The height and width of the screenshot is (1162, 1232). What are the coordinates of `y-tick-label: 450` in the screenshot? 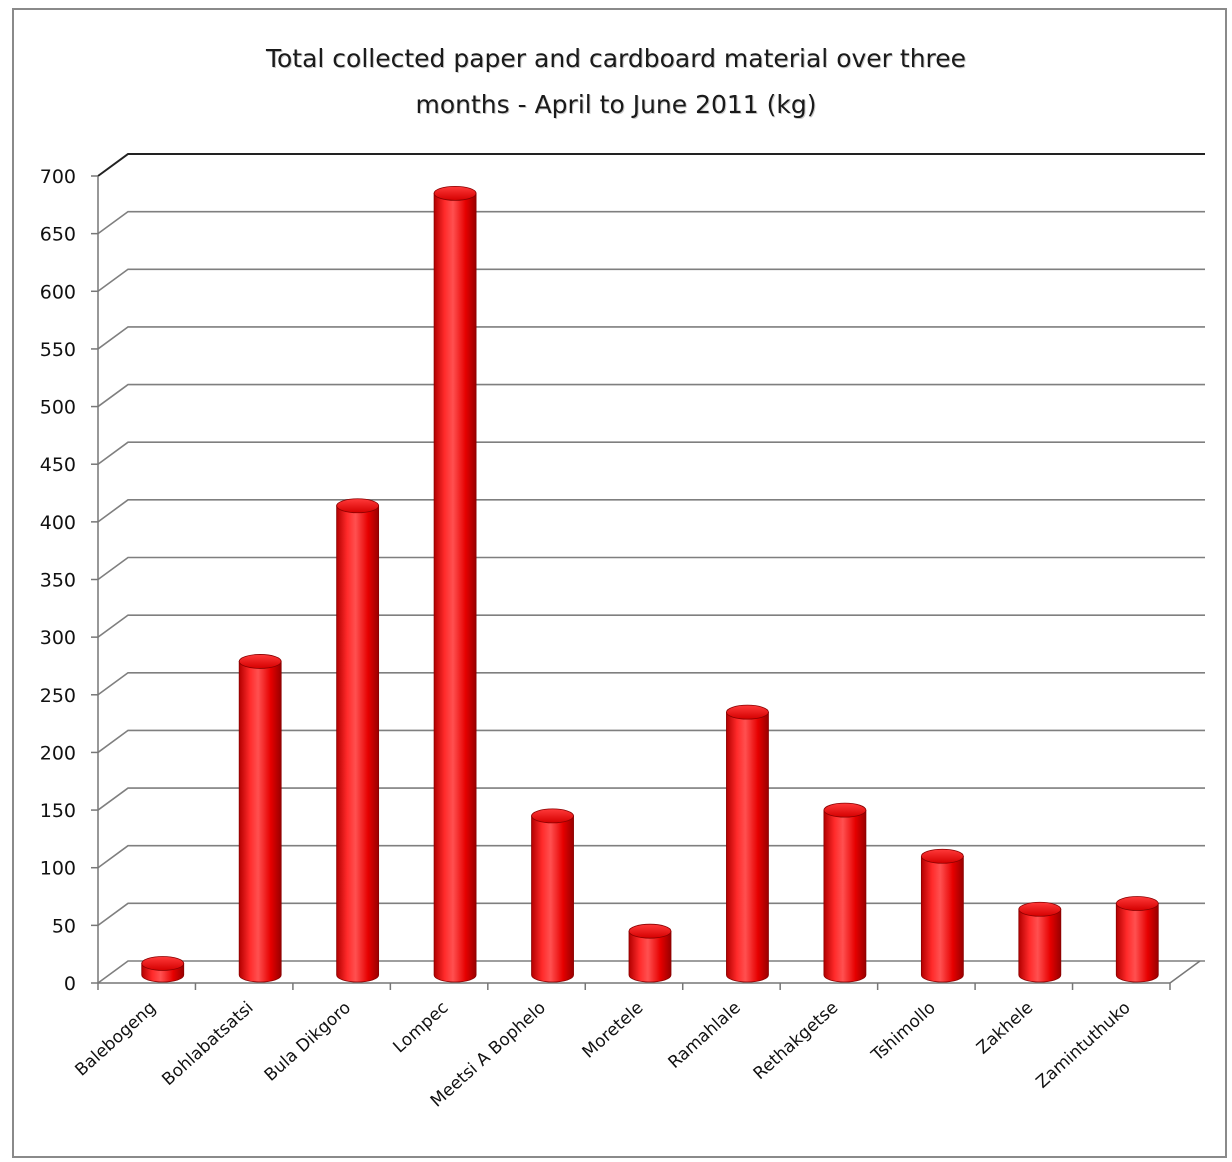 It's located at (58, 465).